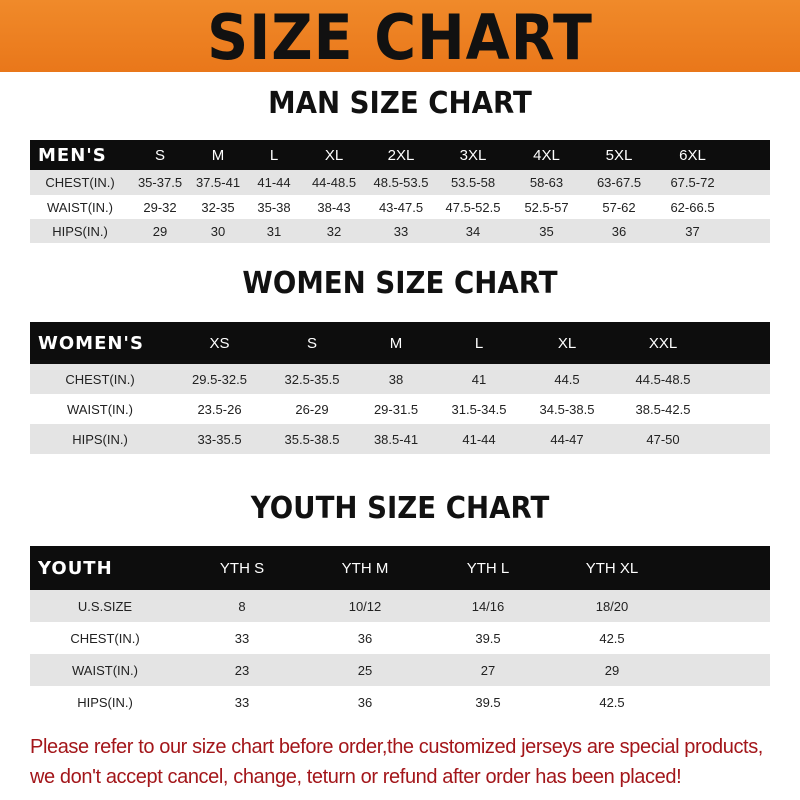 The image size is (800, 800). Describe the element at coordinates (479, 379) in the screenshot. I see `measurement-cell: 41` at that location.